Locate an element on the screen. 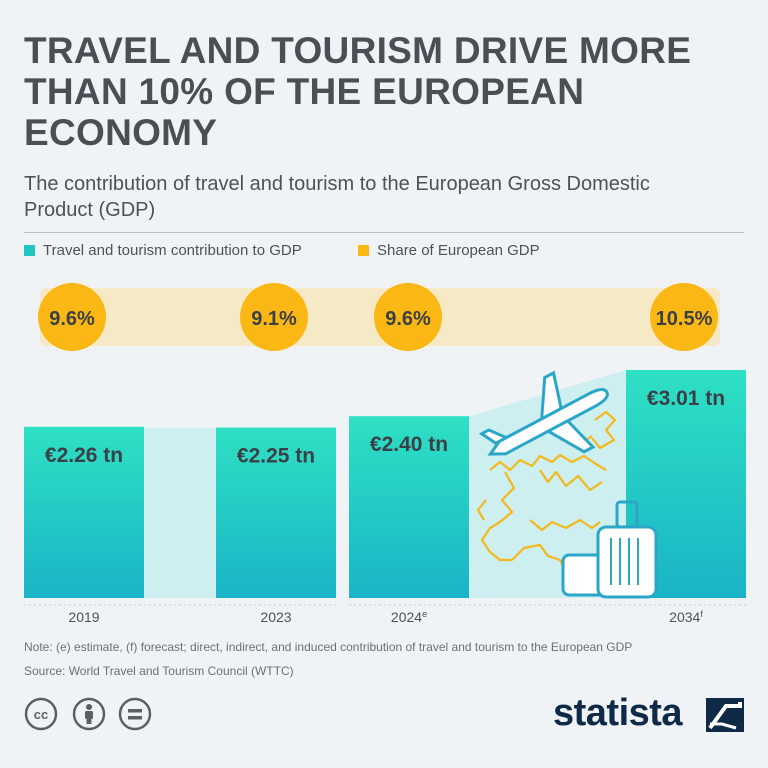 Image resolution: width=768 pixels, height=768 pixels. travel-panel is located at coordinates (547, 484).